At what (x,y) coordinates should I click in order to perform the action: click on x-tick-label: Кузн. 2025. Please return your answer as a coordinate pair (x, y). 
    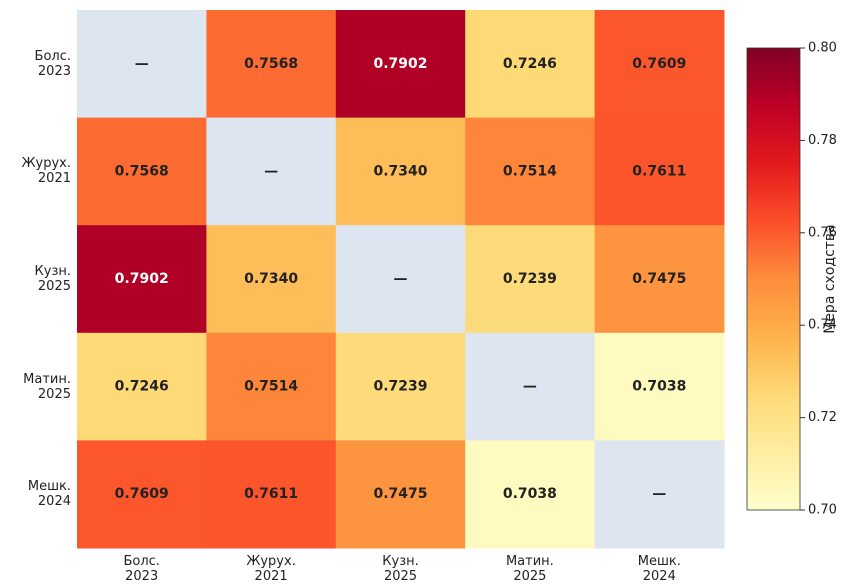
    Looking at the image, I should click on (400, 569).